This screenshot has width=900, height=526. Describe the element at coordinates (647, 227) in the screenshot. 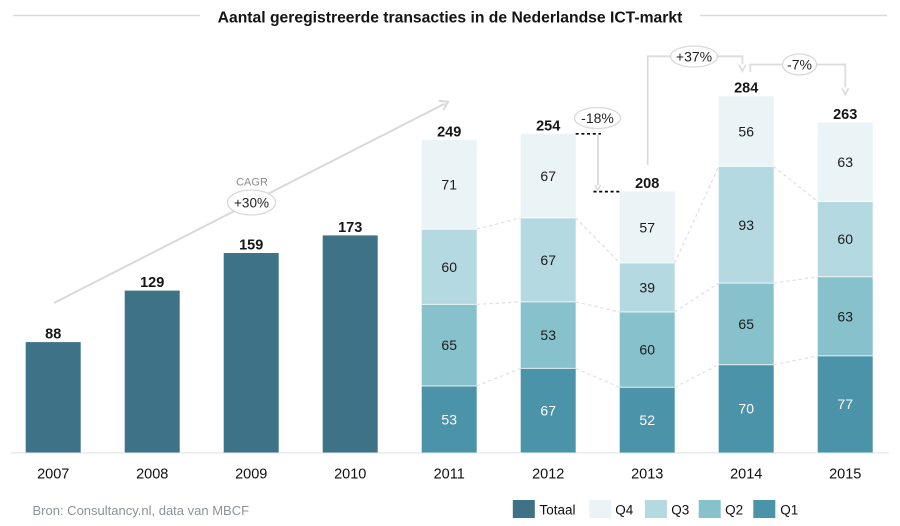

I see `svg-text: 57` at that location.